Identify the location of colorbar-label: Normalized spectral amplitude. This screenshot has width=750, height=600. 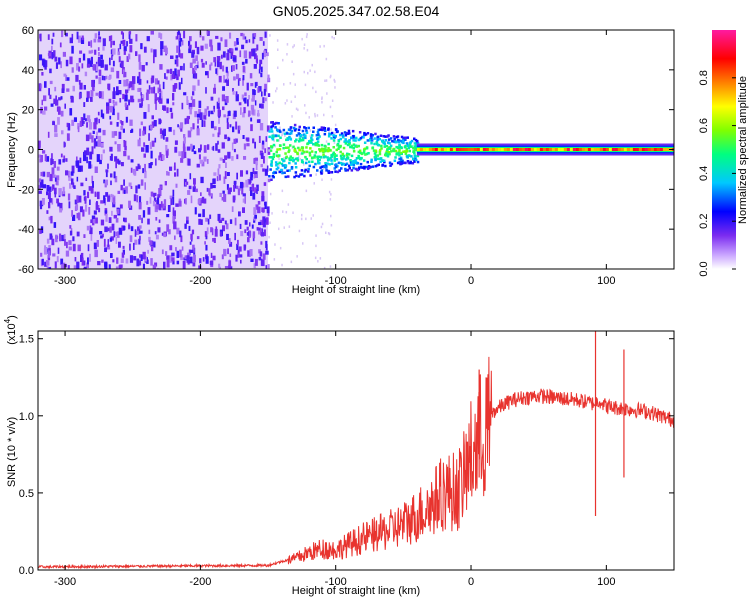
(743, 150).